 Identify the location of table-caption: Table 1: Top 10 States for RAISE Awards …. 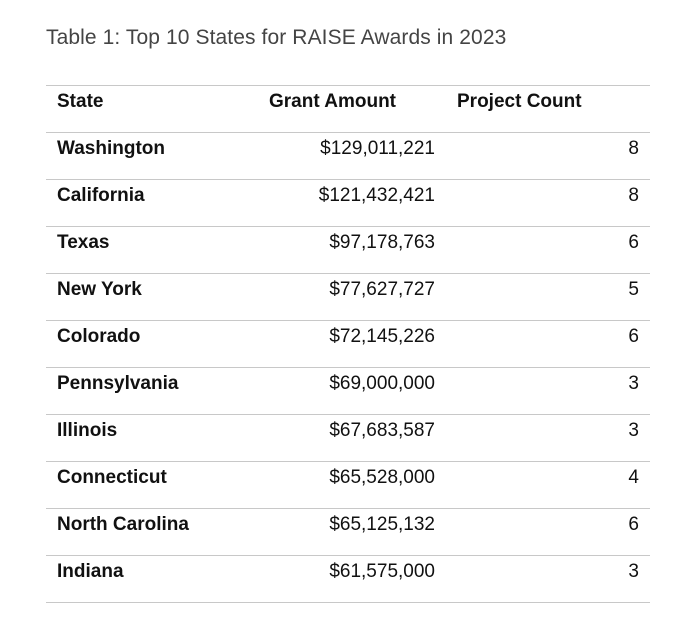
(276, 37).